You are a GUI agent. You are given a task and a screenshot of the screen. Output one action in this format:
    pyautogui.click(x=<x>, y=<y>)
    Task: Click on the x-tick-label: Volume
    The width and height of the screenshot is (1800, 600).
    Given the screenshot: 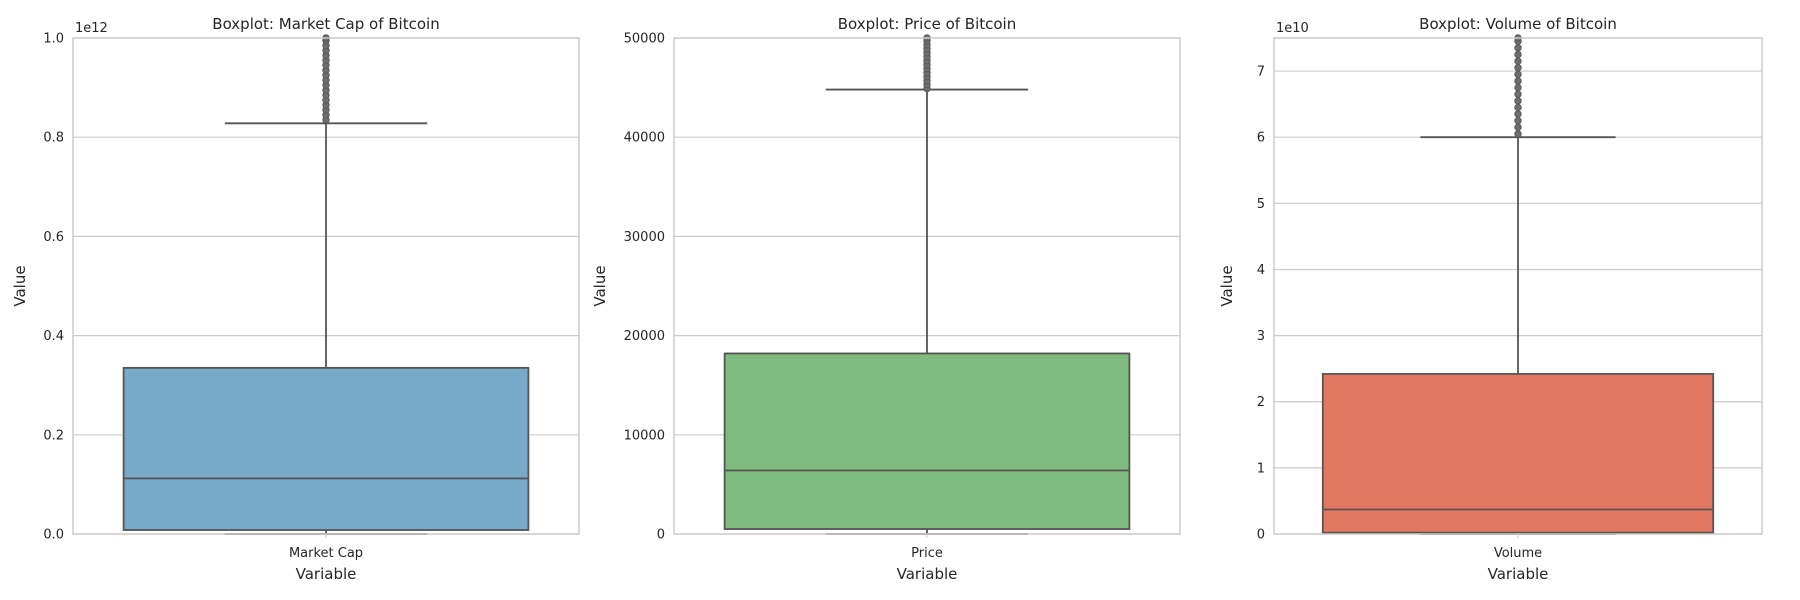 What is the action you would take?
    pyautogui.click(x=1518, y=553)
    